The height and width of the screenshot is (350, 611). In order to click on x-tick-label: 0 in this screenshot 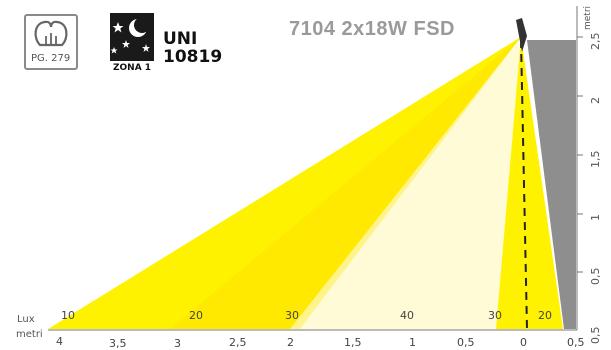, I will do `click(523, 342)`.